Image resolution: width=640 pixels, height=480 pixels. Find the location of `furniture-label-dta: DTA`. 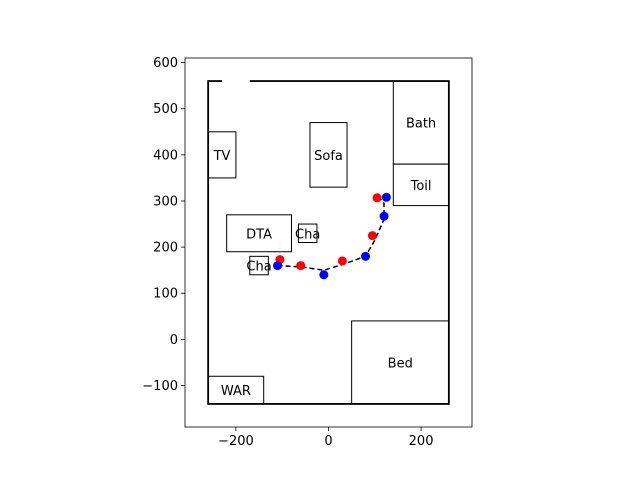

furniture-label-dta: DTA is located at coordinates (259, 234).